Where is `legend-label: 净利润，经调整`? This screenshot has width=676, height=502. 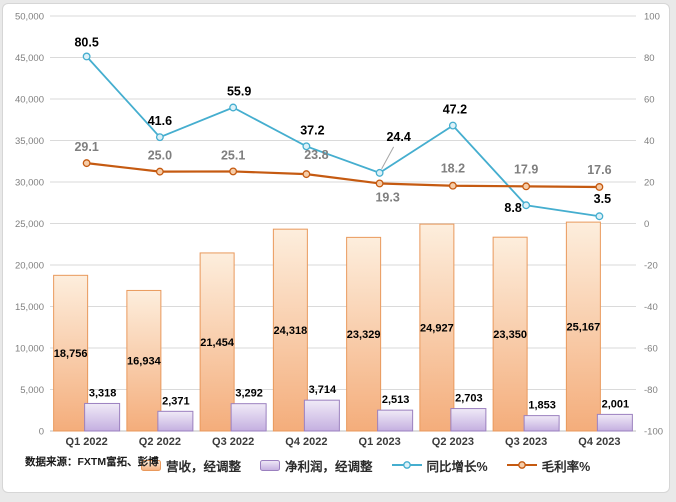
legend-label: 净利润，经调整 is located at coordinates (329, 466).